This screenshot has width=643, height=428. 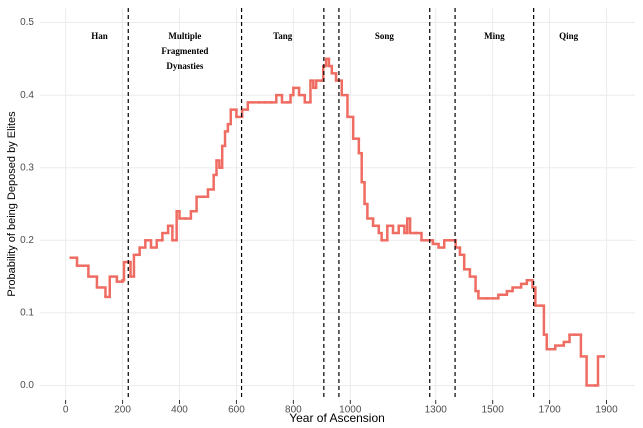 I want to click on dynasty-label: Han, so click(x=99, y=36).